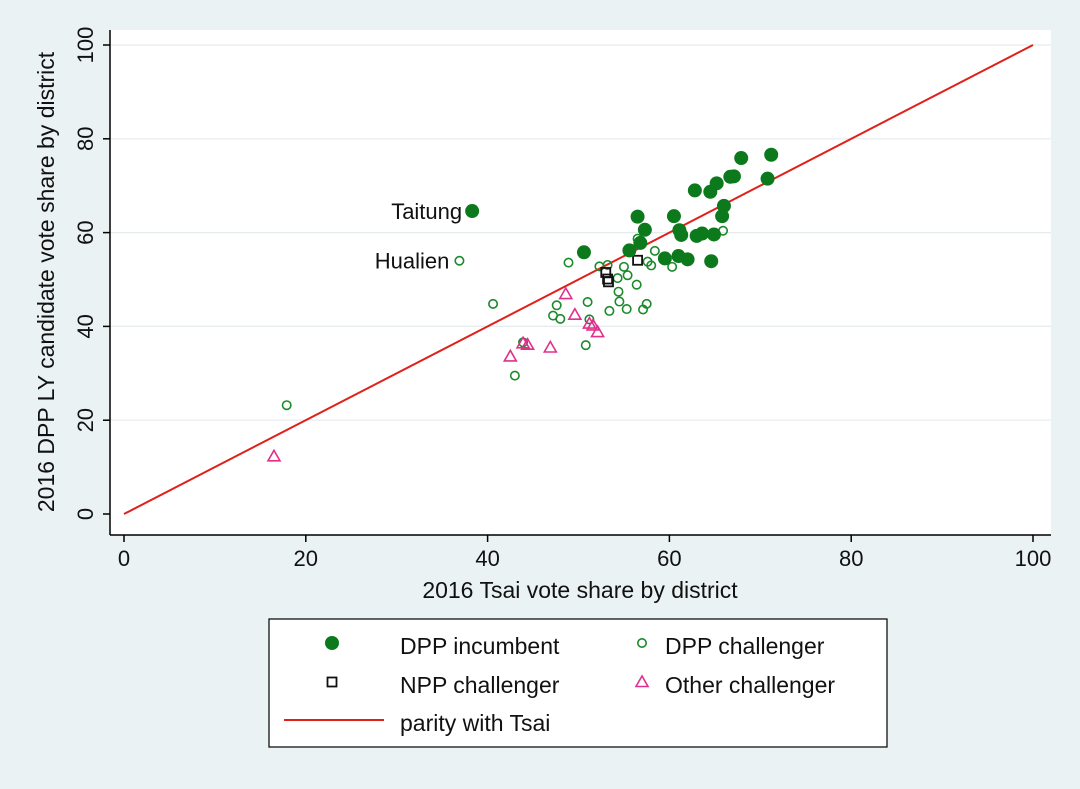 The width and height of the screenshot is (1080, 789). What do you see at coordinates (426, 211) in the screenshot?
I see `annotation-taitung: Taitung` at bounding box center [426, 211].